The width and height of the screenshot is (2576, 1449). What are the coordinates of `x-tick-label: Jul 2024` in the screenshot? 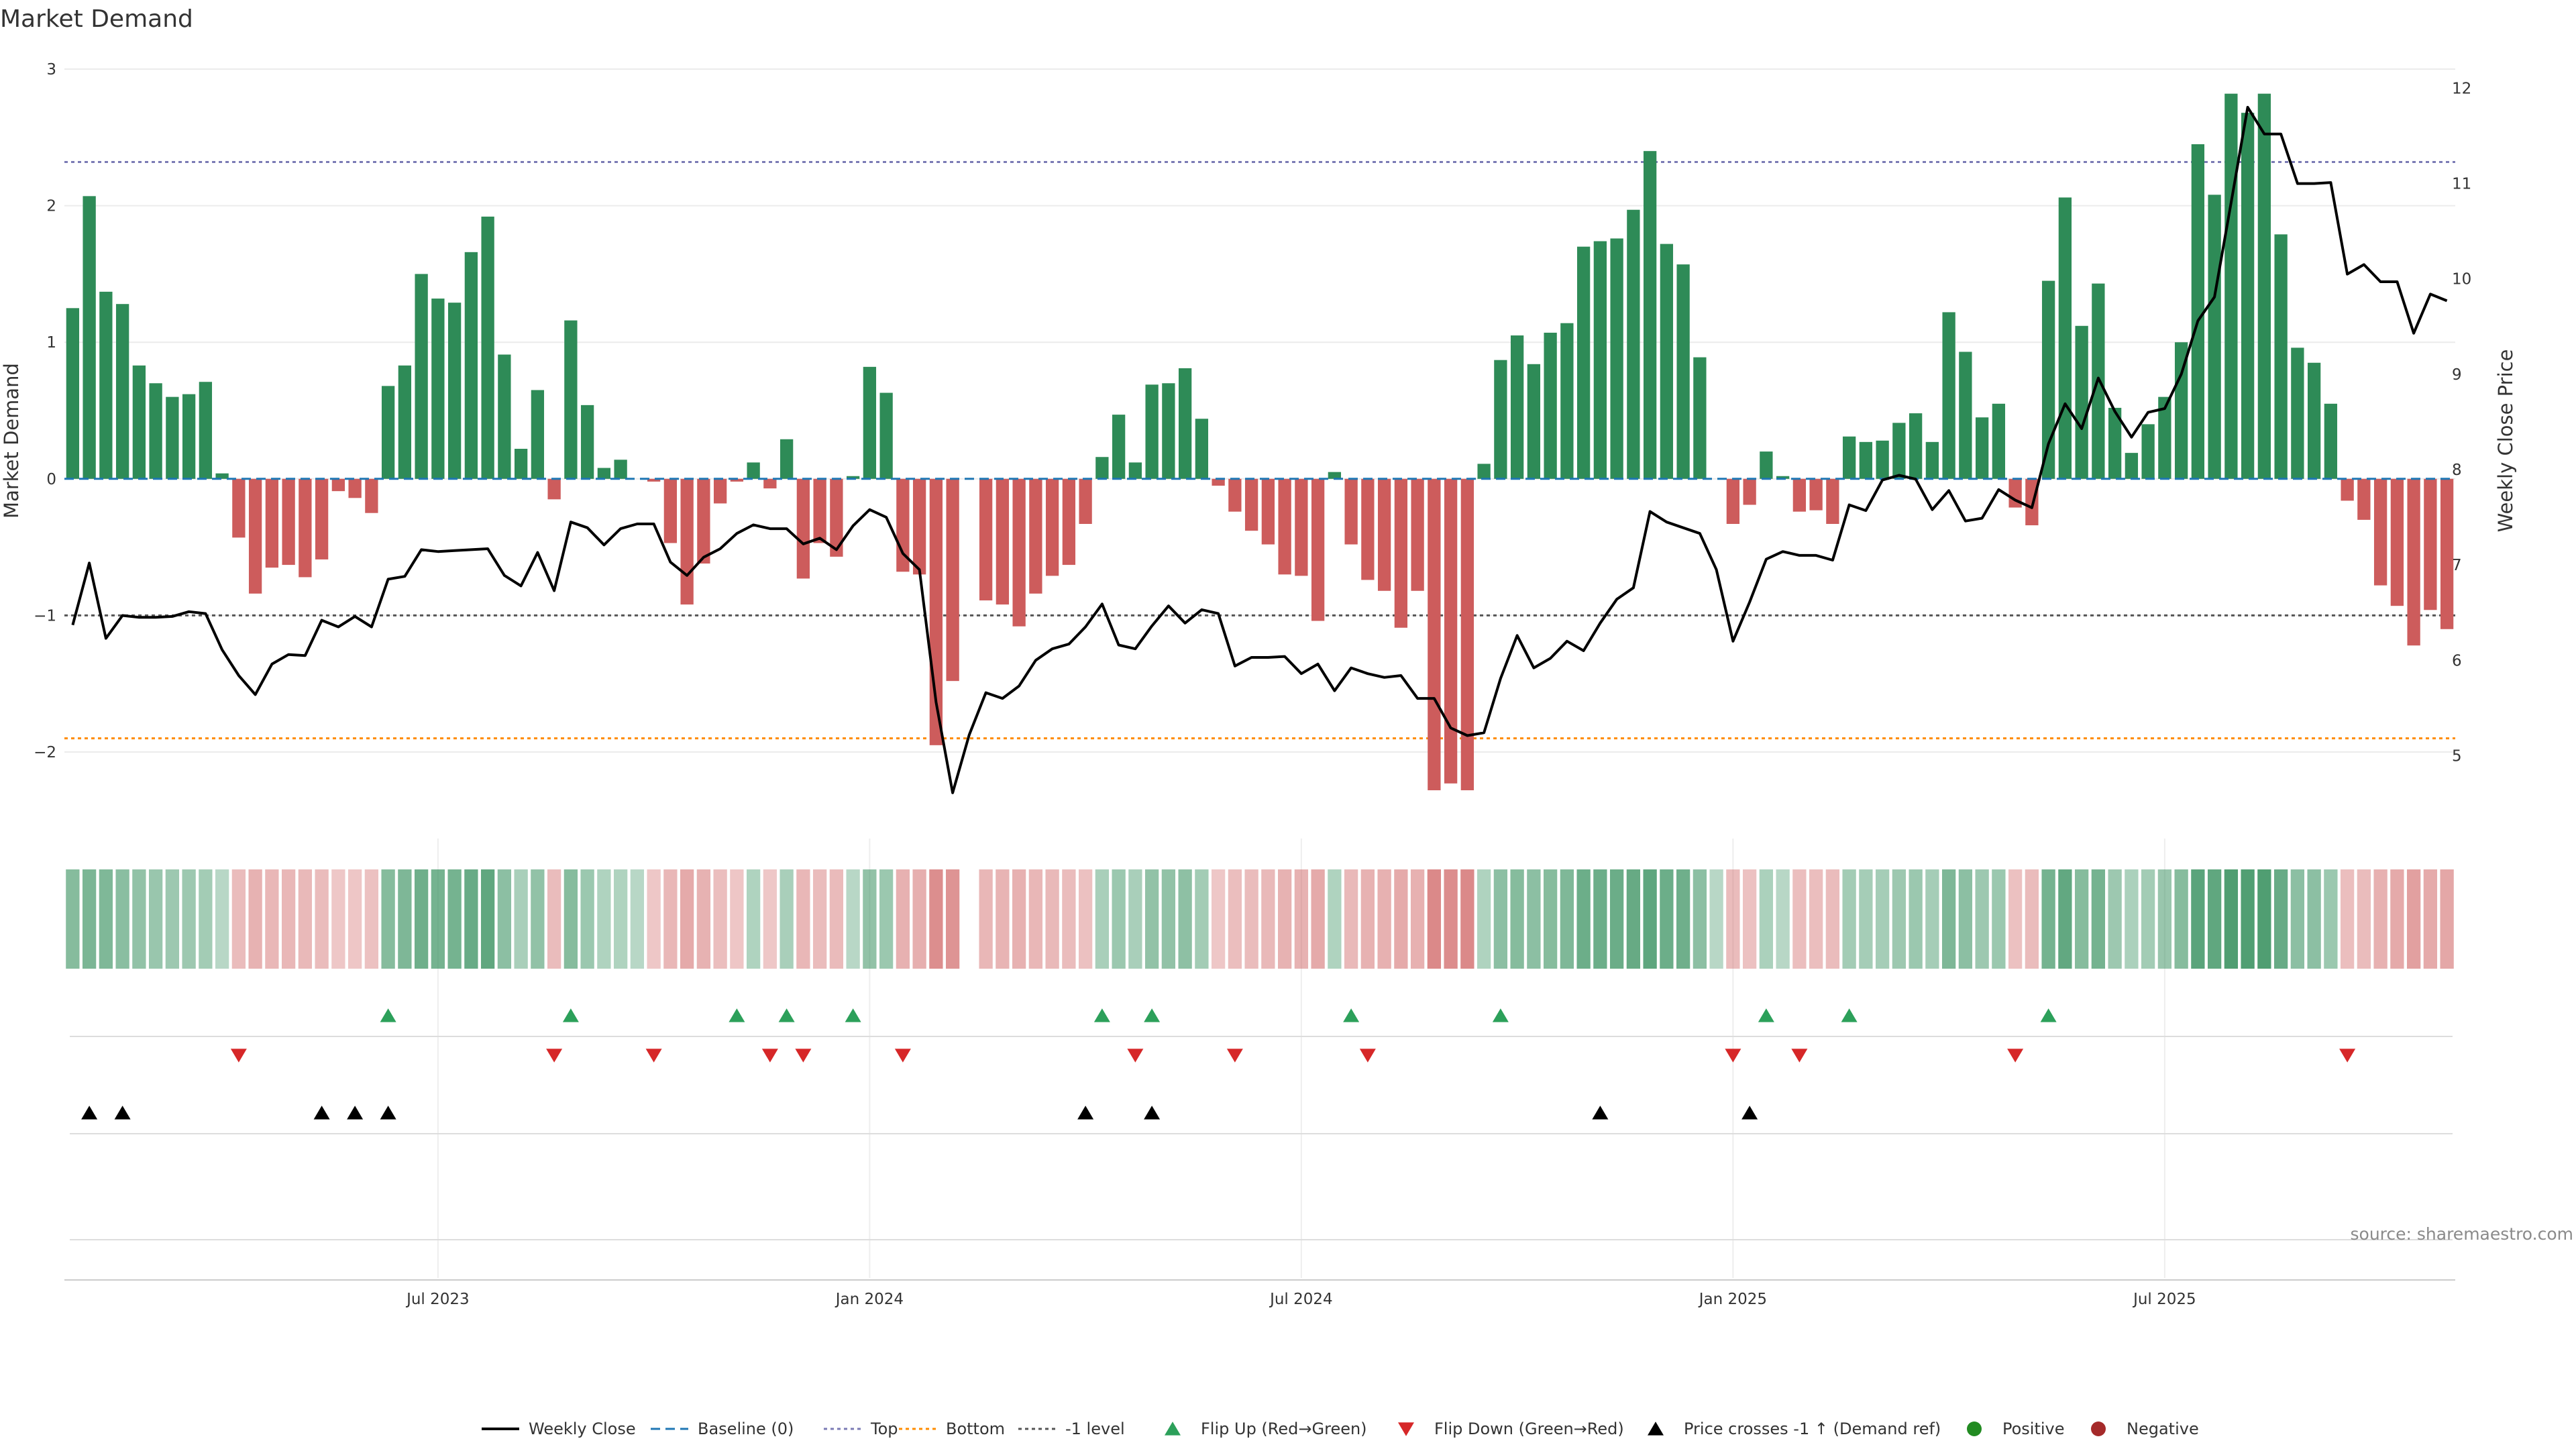 It's located at (1301, 1299).